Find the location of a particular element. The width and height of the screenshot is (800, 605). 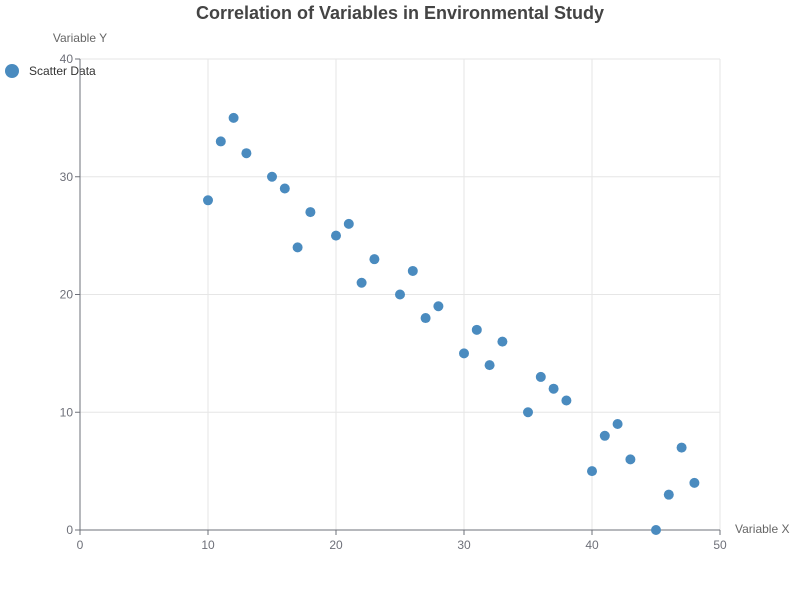

legend-marker-scatter-data is located at coordinates (12, 71).